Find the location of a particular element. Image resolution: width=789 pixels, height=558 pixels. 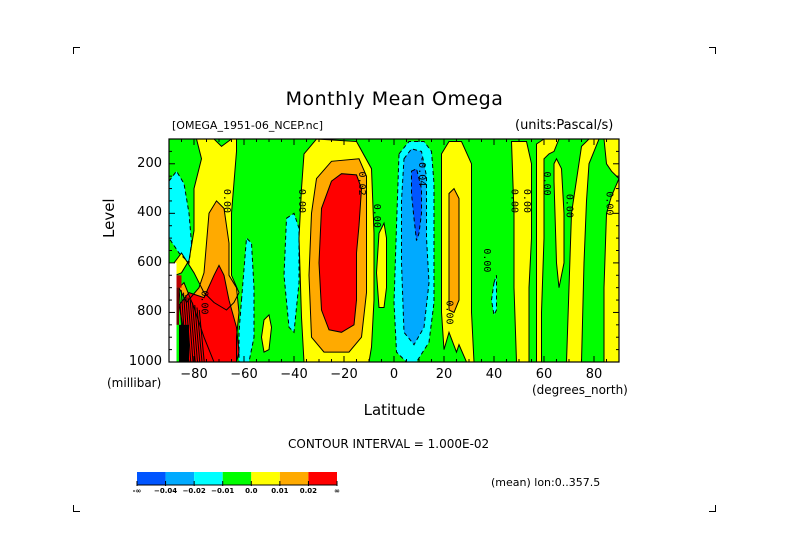

contour-line-nh-subtrop-orange is located at coordinates (454, 250).